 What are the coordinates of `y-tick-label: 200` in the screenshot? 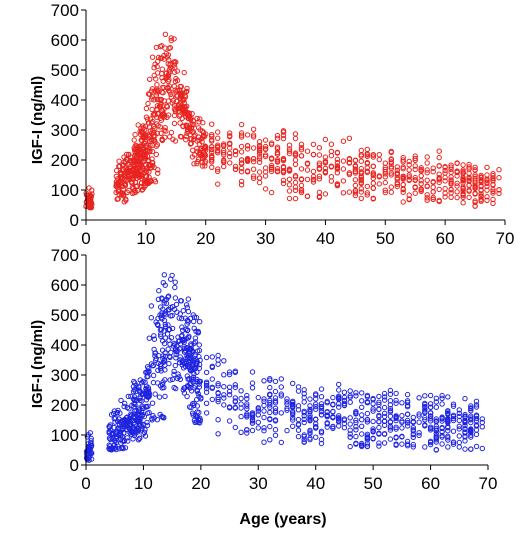 It's located at (65, 405).